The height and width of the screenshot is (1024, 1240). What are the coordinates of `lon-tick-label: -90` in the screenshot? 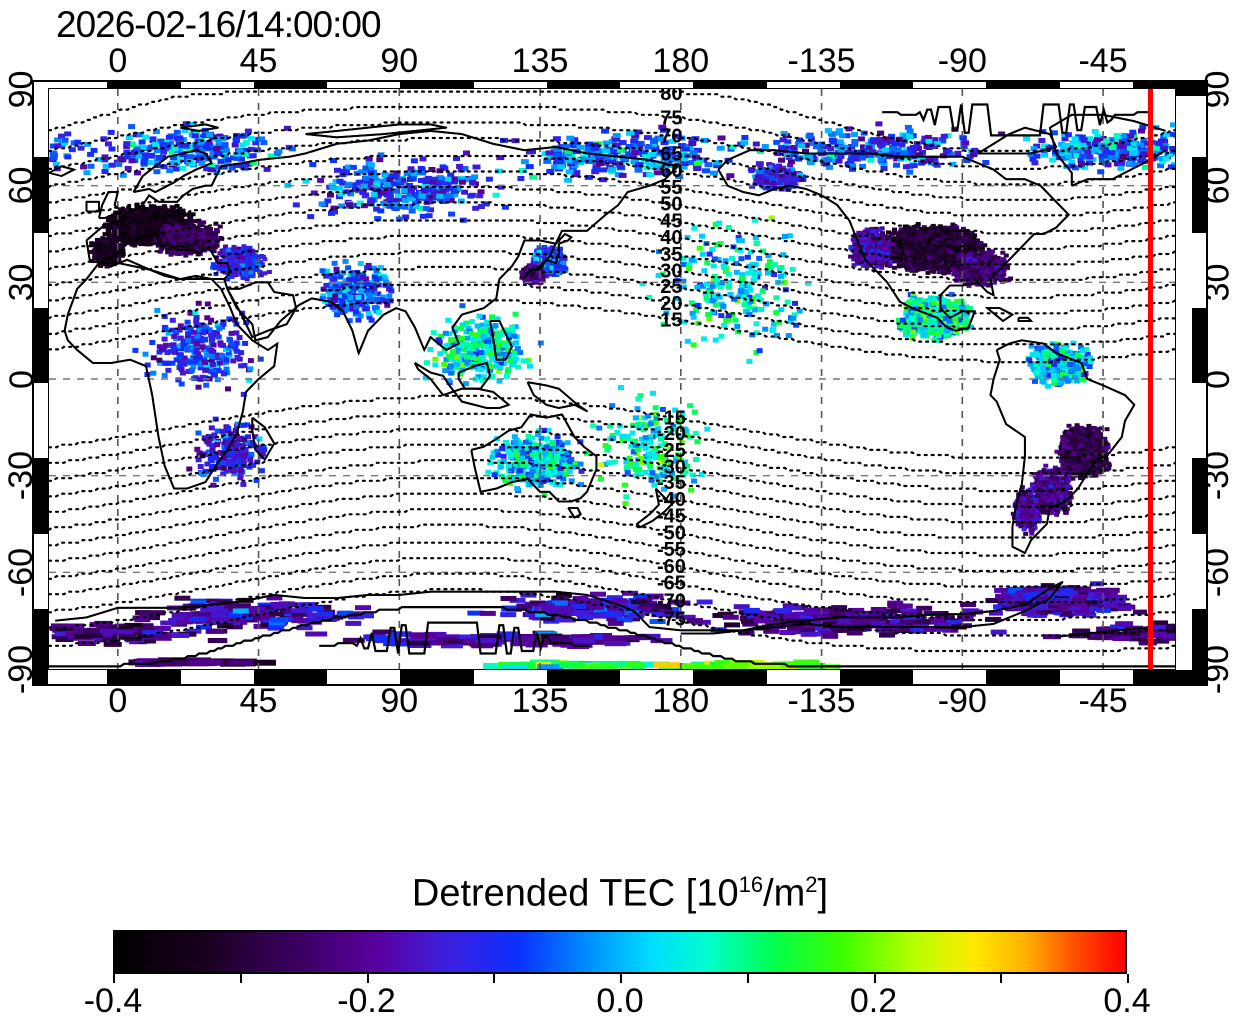 It's located at (962, 61).